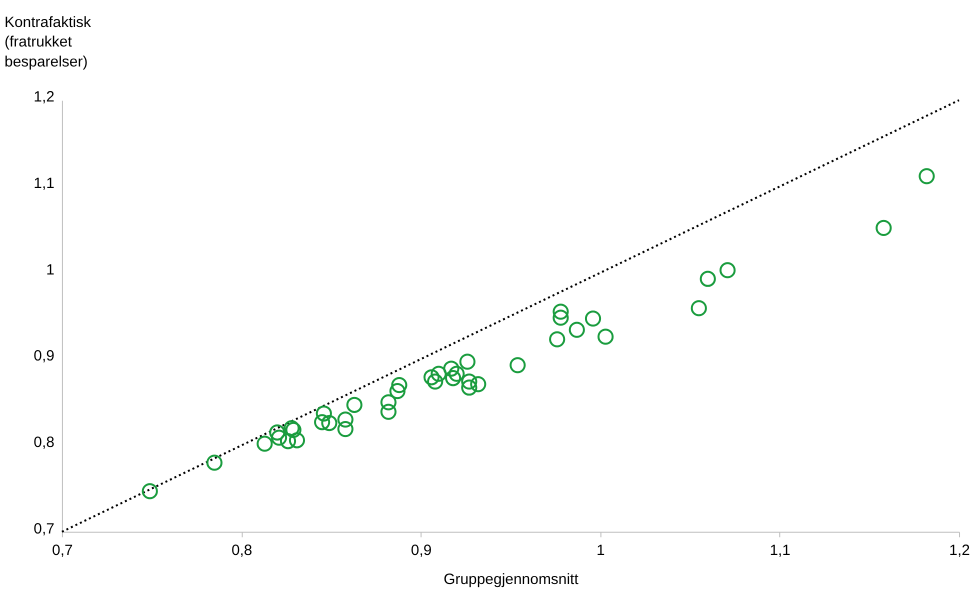 This screenshot has height=606, width=980. What do you see at coordinates (421, 551) in the screenshot?
I see `x-tick-label: 0,9` at bounding box center [421, 551].